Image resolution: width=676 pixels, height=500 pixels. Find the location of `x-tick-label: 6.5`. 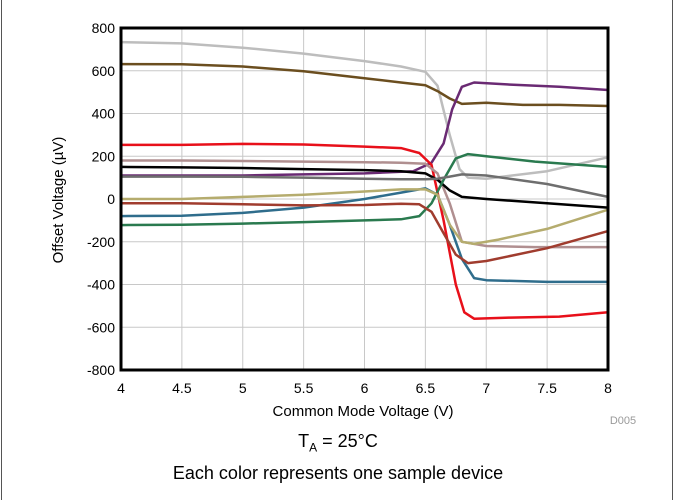

x-tick-label: 6.5 is located at coordinates (426, 388).